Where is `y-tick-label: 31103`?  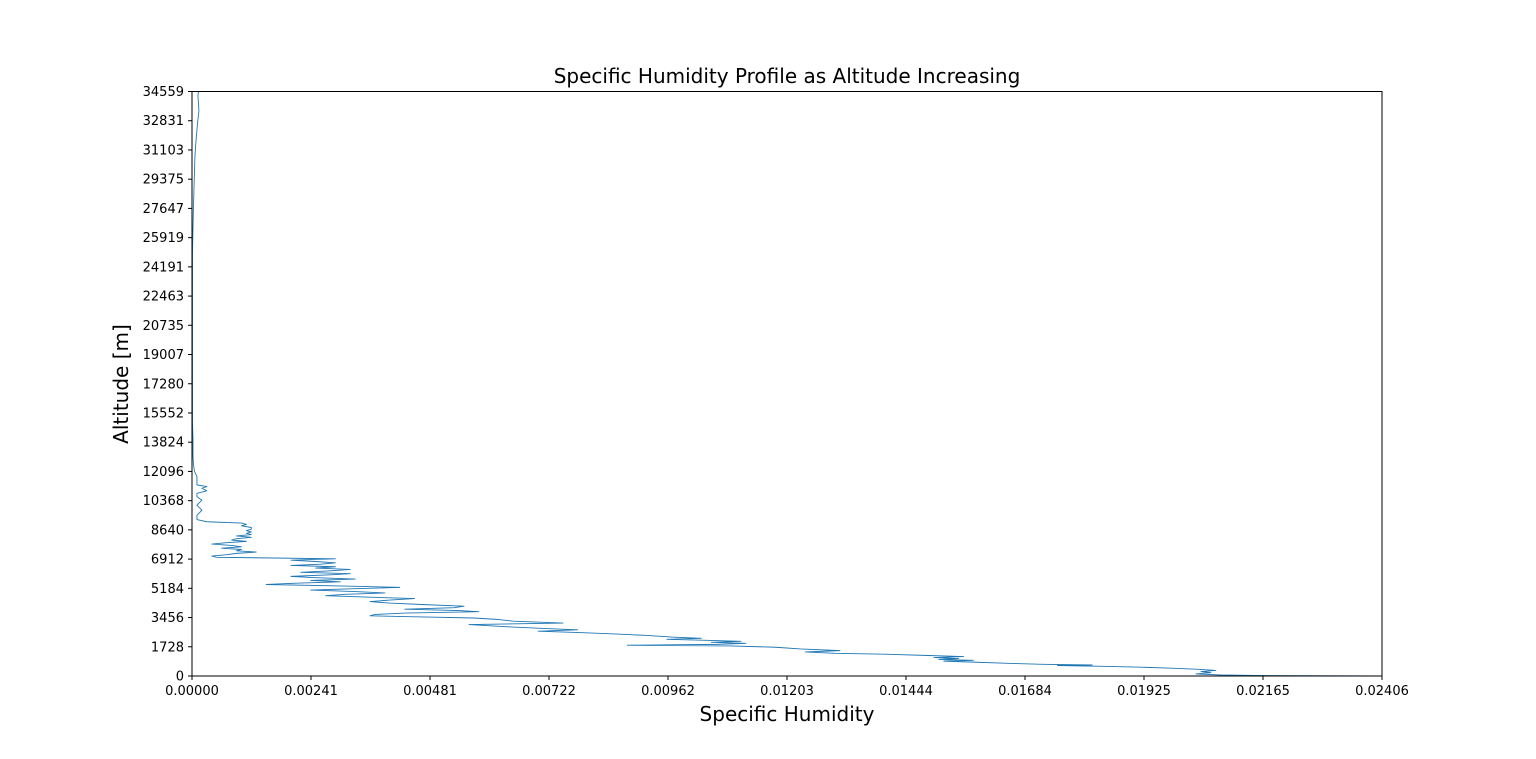 y-tick-label: 31103 is located at coordinates (163, 150).